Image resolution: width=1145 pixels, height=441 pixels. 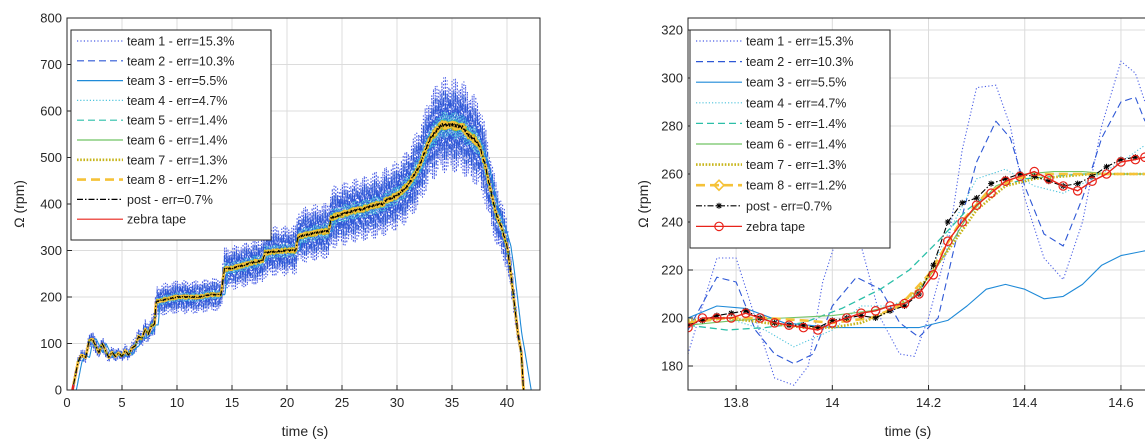 I want to click on right-y-tick-label: 200, so click(x=672, y=318).